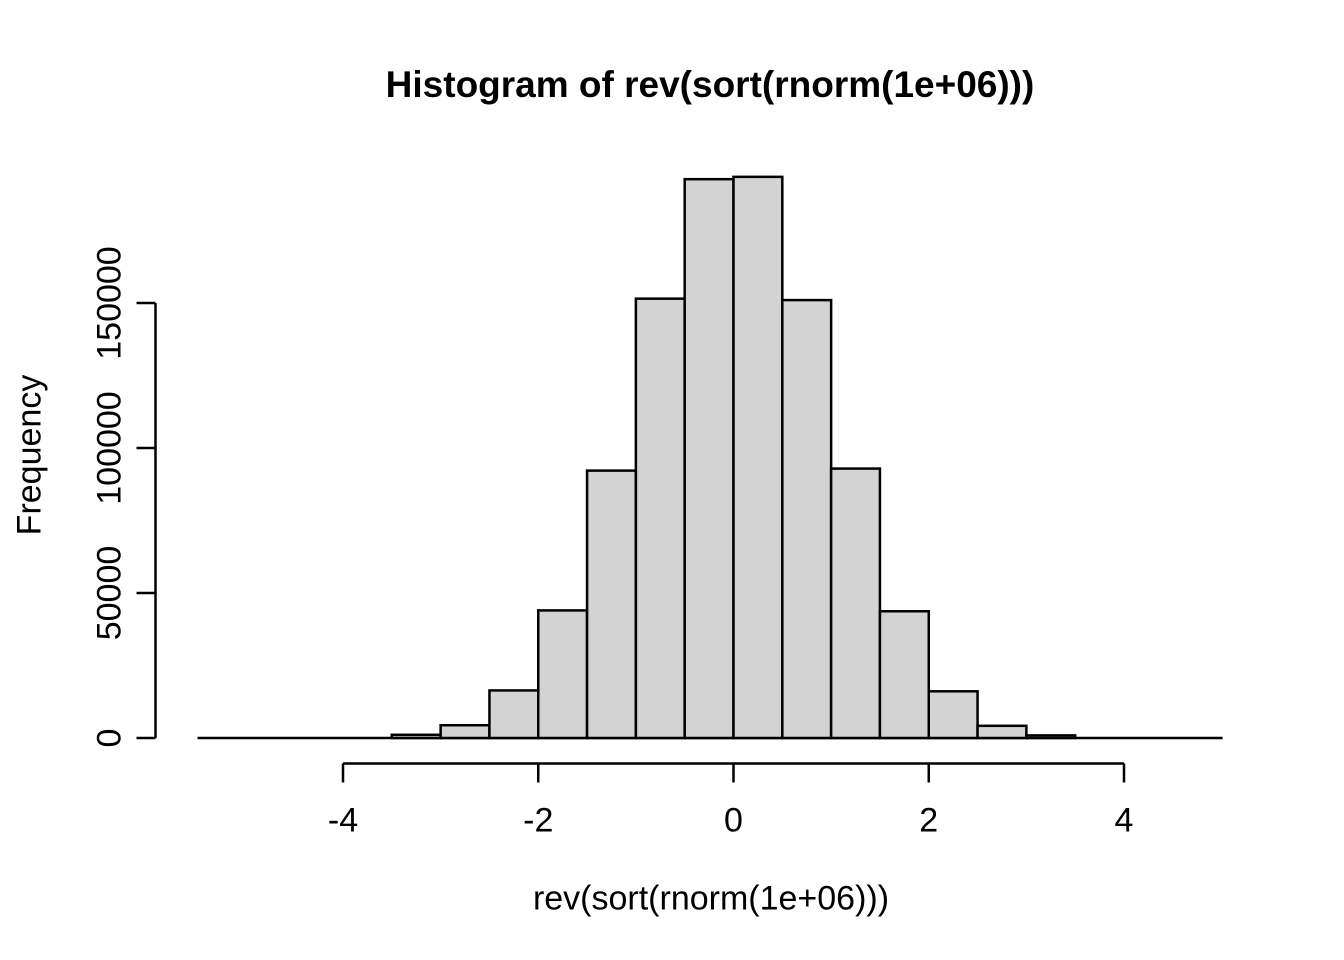  Describe the element at coordinates (29, 455) in the screenshot. I see `y-axis-label: Frequency` at that location.